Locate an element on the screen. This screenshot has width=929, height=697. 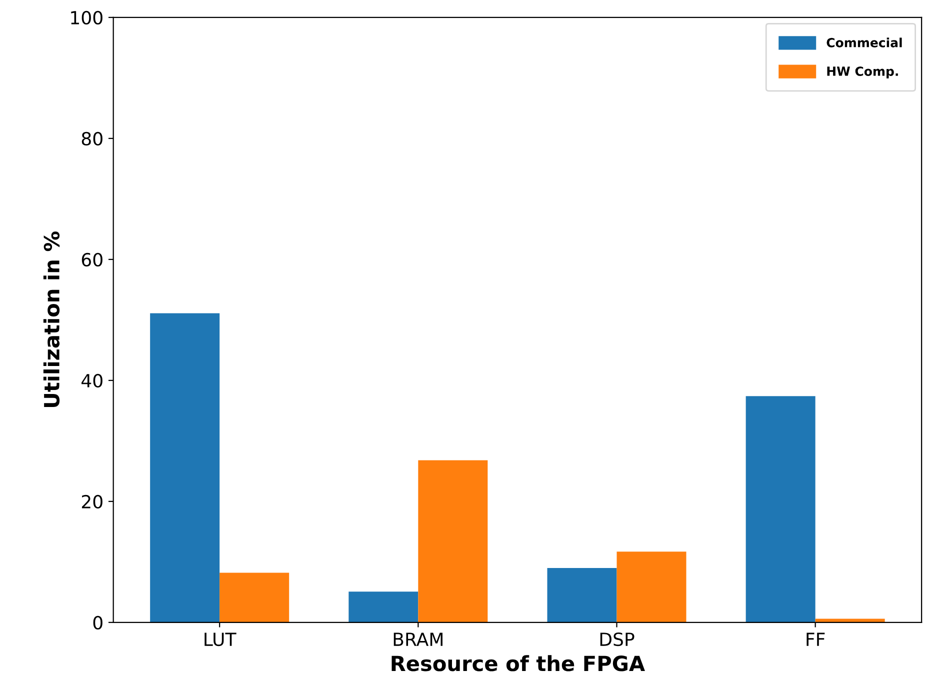
x-tick-label: BRAM is located at coordinates (418, 639).